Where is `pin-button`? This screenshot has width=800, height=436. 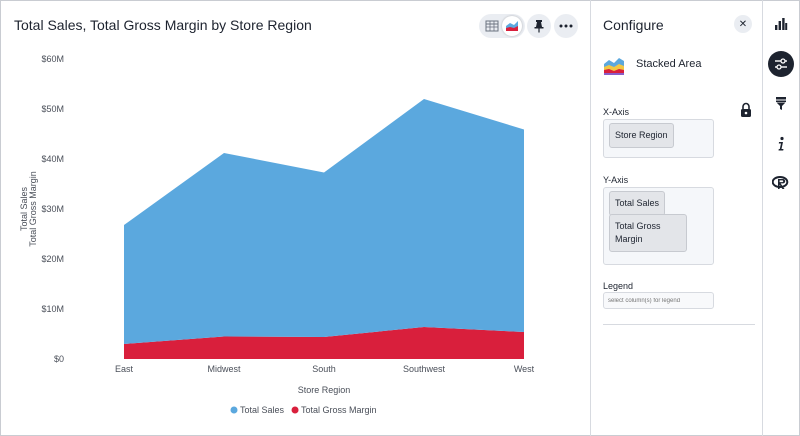
pin-button is located at coordinates (539, 26).